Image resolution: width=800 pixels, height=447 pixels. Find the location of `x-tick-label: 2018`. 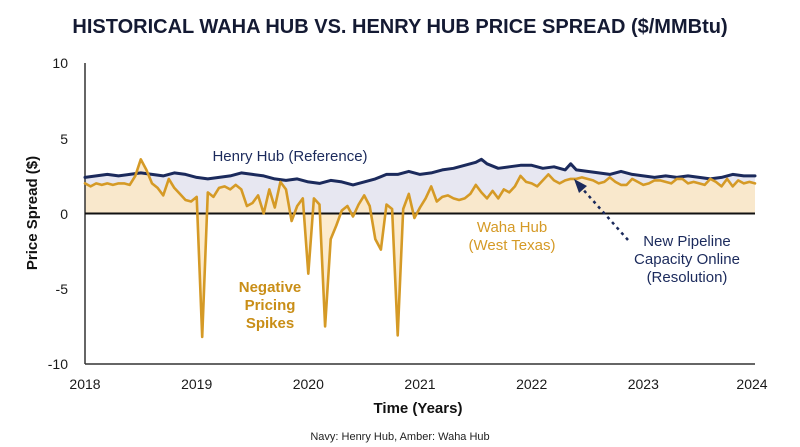

x-tick-label: 2018 is located at coordinates (84, 384).